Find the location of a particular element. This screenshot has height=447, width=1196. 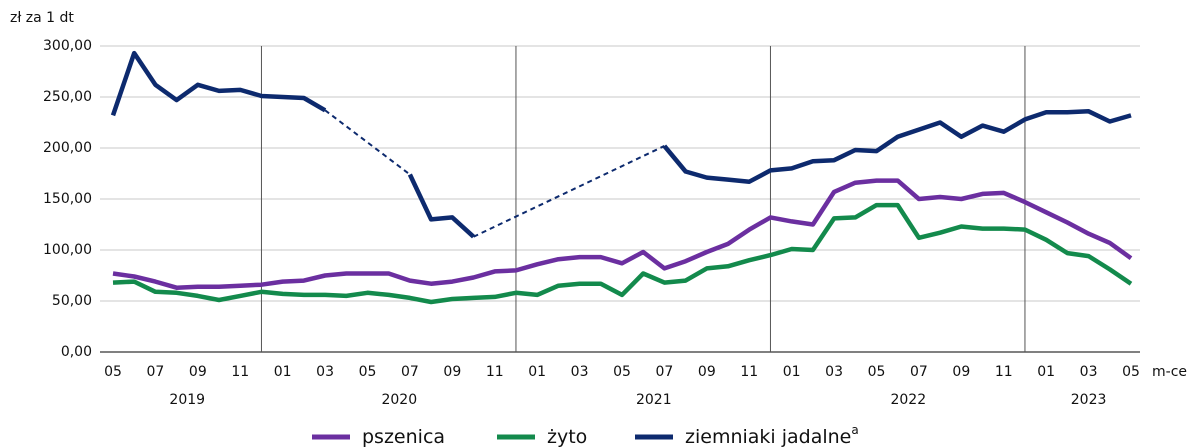

legend-name: pszenica is located at coordinates (403, 436).